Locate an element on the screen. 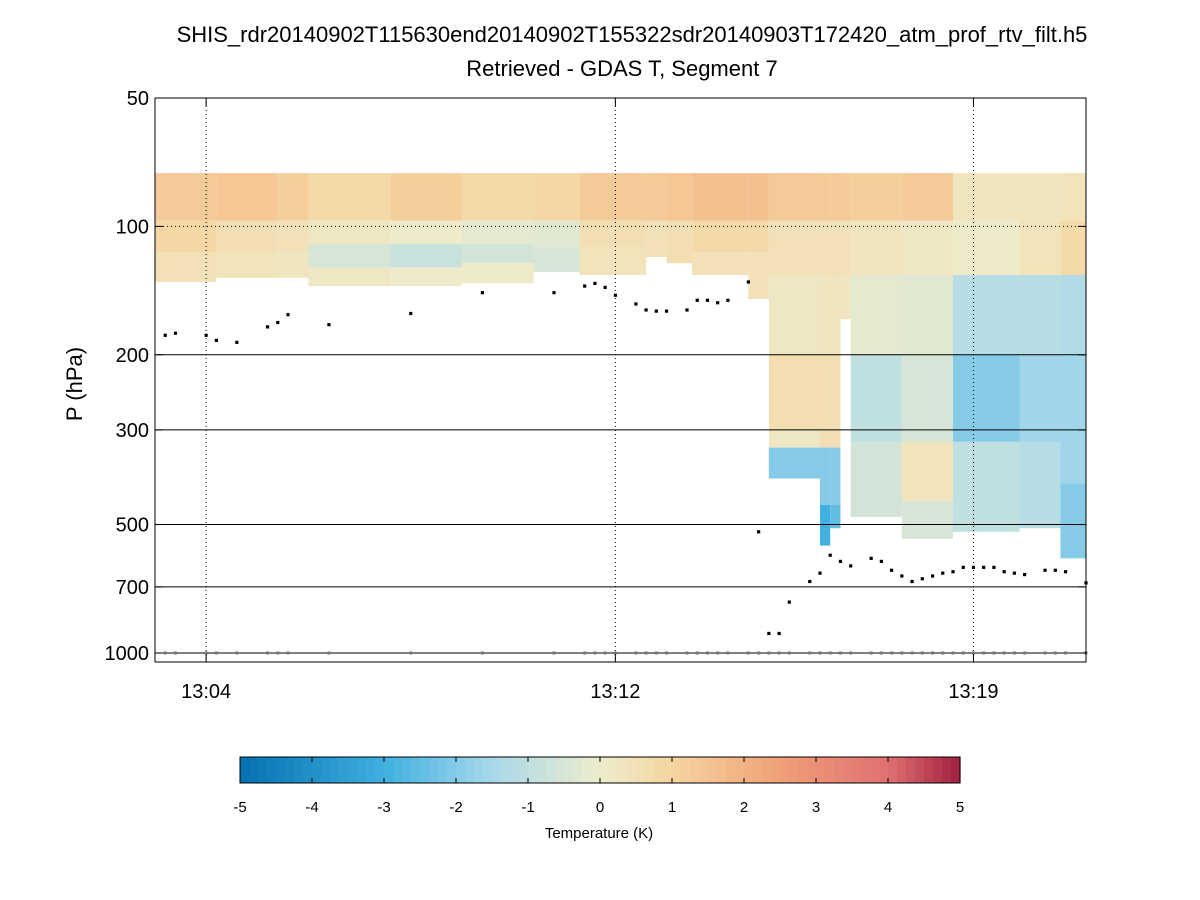 The image size is (1200, 900). colorbar: -5 -4 -3 -2 -1 0 1 2 3 4 5 is located at coordinates (598, 786).